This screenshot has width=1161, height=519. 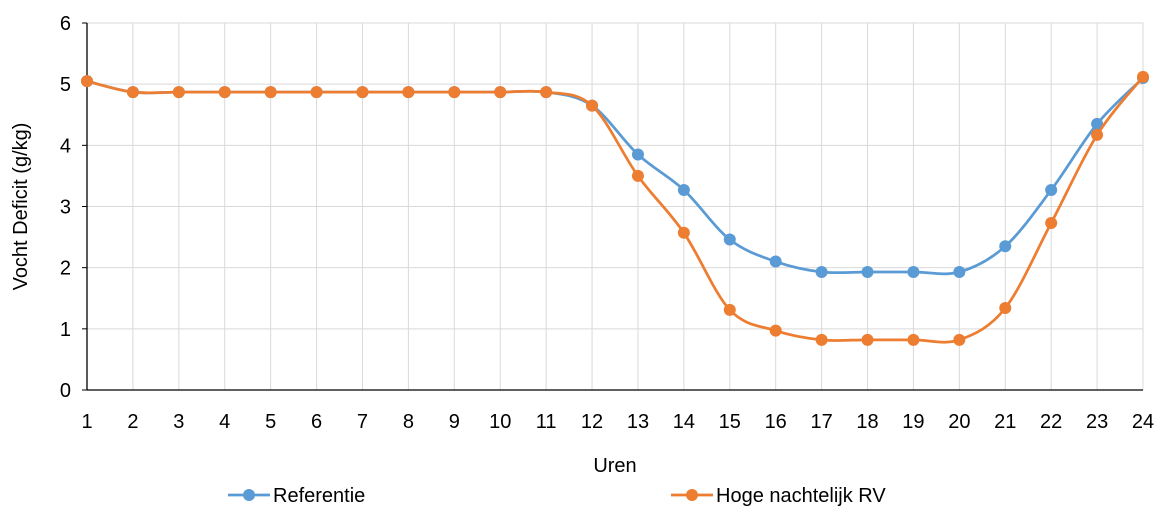 I want to click on x-tick-label: 22, so click(x=1051, y=422).